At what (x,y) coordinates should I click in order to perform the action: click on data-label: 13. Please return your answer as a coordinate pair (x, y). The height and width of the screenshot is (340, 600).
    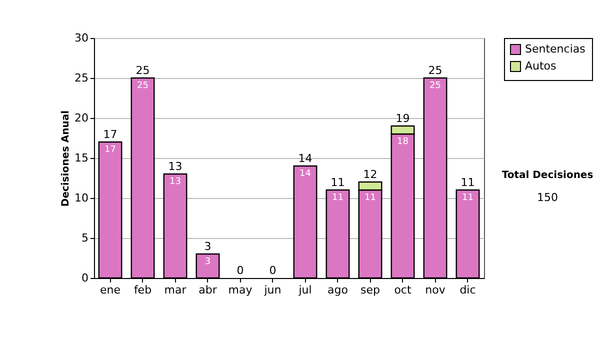
    Looking at the image, I should click on (175, 182).